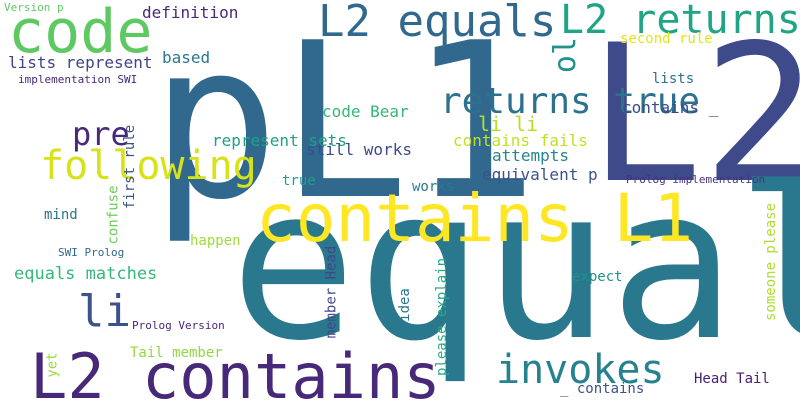  I want to click on word-first-rule: first rule, so click(130, 167).